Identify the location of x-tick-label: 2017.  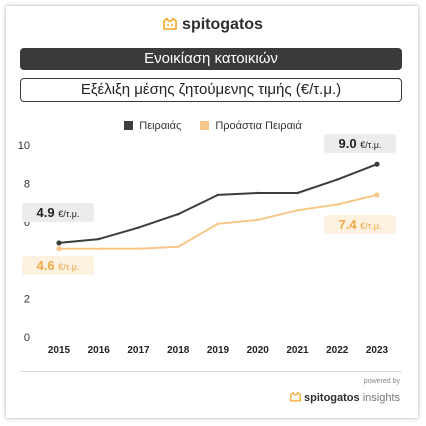
(138, 350).